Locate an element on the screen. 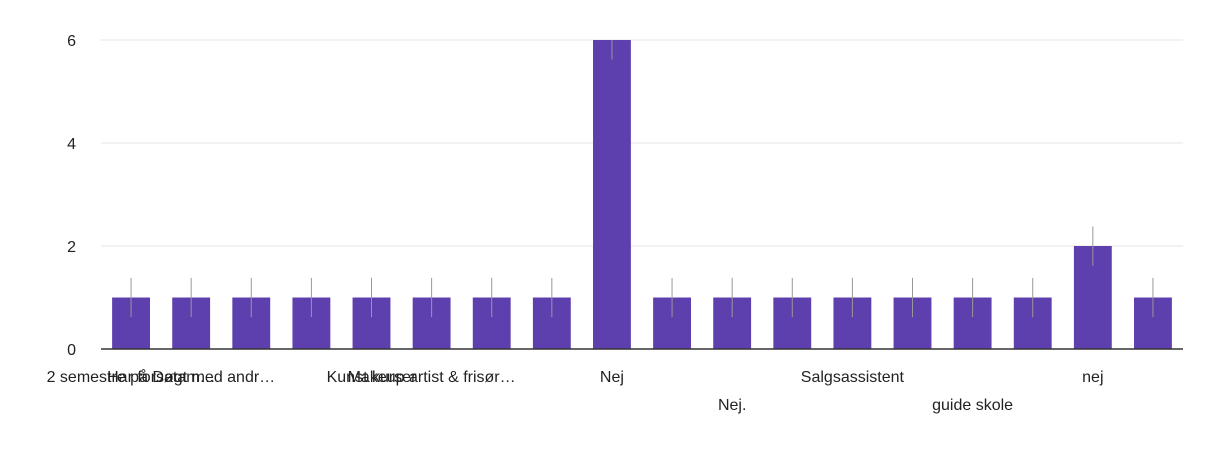 The width and height of the screenshot is (1208, 450). x-tick-label: Nej is located at coordinates (612, 377).